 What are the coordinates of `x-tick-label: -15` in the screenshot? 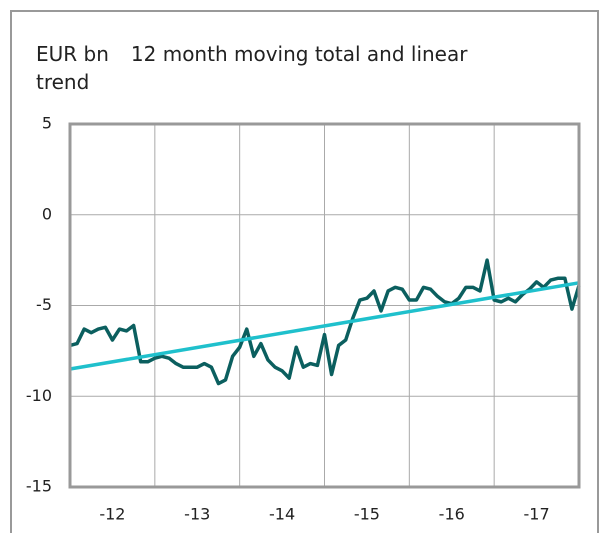 It's located at (367, 514).